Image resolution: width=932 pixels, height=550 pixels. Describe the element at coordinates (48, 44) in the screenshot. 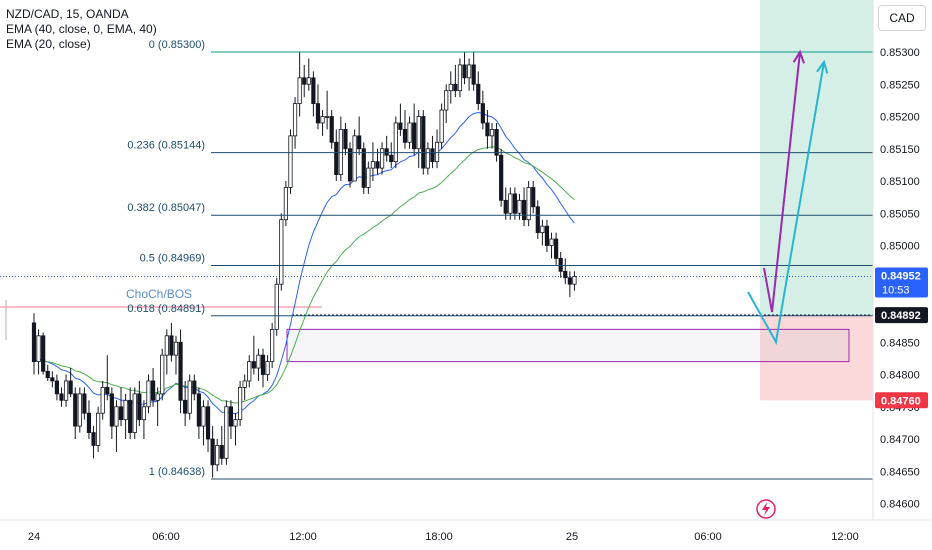

I see `ema20-legend: EMA (20, close)` at that location.